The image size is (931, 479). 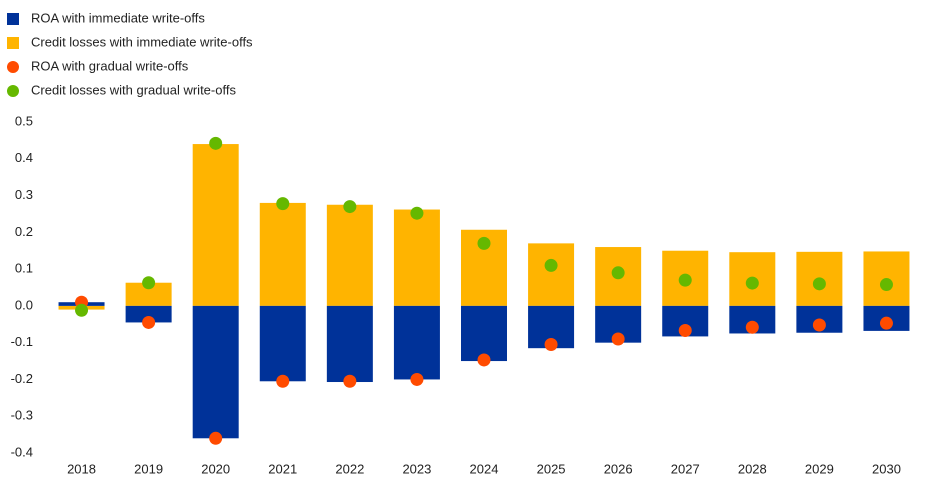 I want to click on legend-label: ROA with gradual write-offs, so click(x=110, y=65).